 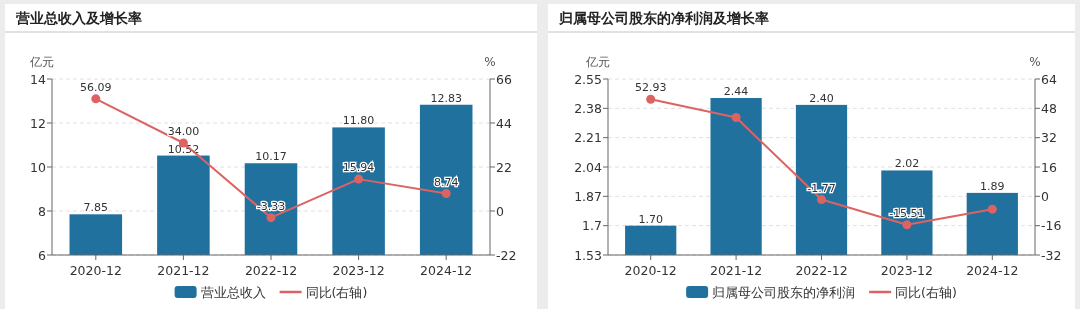 I want to click on y-tick-label: 12, so click(x=38, y=123).